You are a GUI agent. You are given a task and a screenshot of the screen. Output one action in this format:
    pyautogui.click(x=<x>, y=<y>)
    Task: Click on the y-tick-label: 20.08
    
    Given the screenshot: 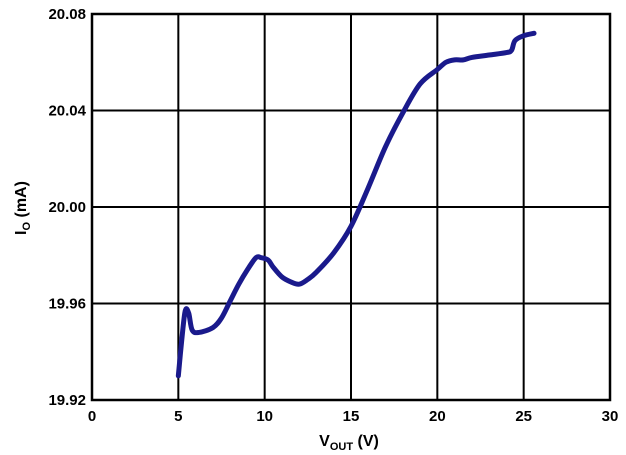 What is the action you would take?
    pyautogui.click(x=67, y=14)
    